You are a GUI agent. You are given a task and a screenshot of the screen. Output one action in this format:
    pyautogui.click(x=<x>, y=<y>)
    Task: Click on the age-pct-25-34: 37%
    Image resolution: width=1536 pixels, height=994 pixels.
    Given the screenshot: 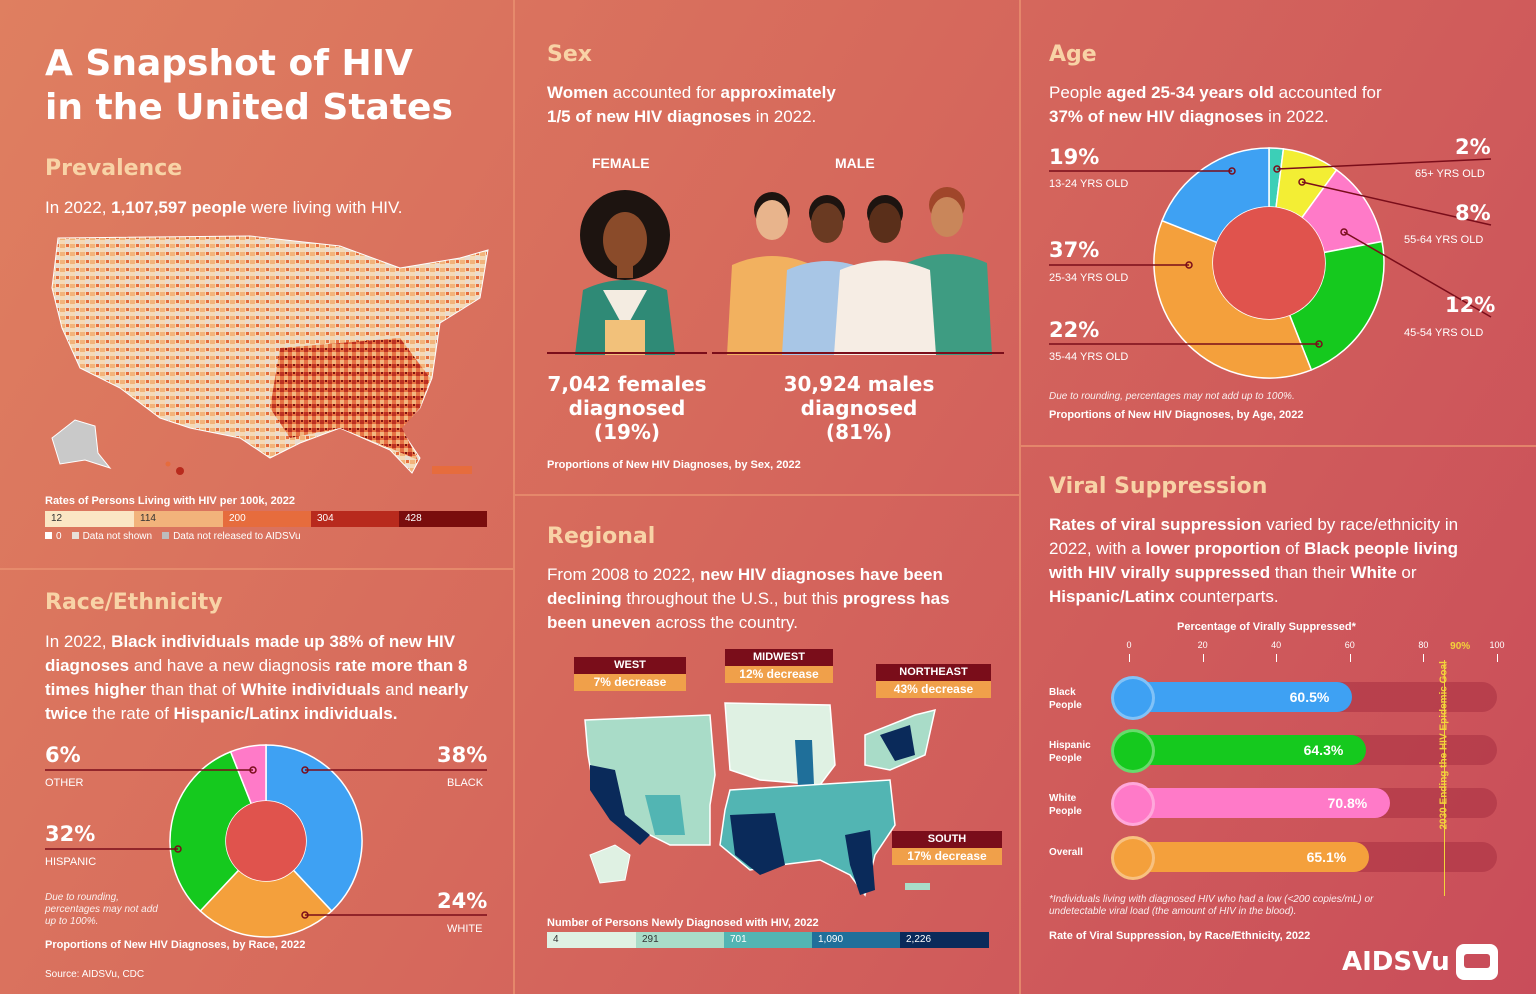 What is the action you would take?
    pyautogui.click(x=1074, y=250)
    